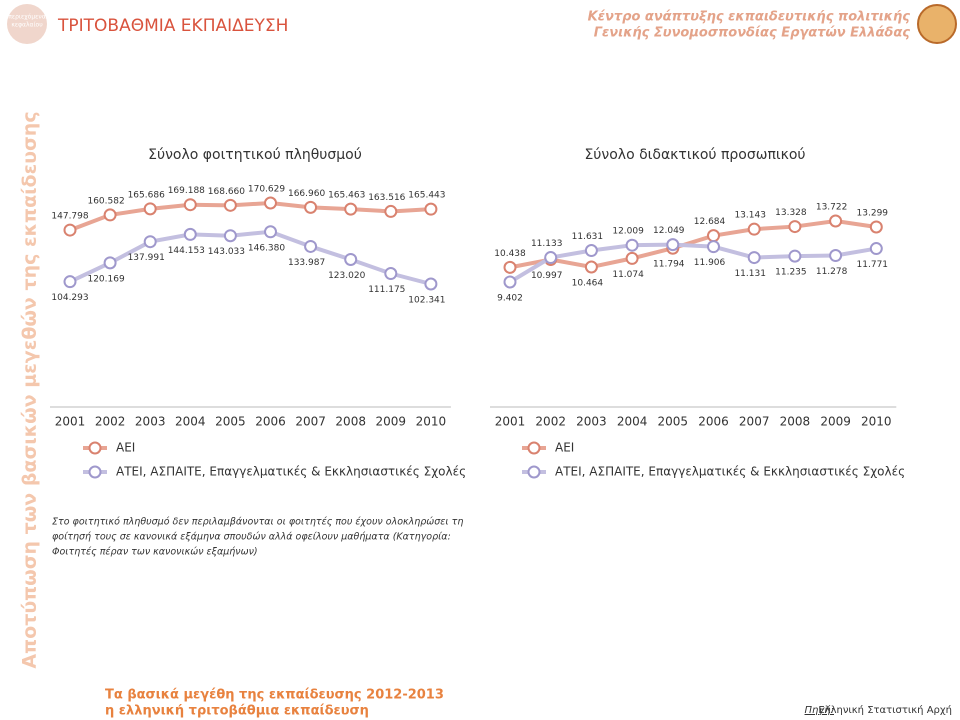 This screenshot has height=720, width=960. Describe the element at coordinates (591, 422) in the screenshot. I see `x-tick-label: 2003` at that location.